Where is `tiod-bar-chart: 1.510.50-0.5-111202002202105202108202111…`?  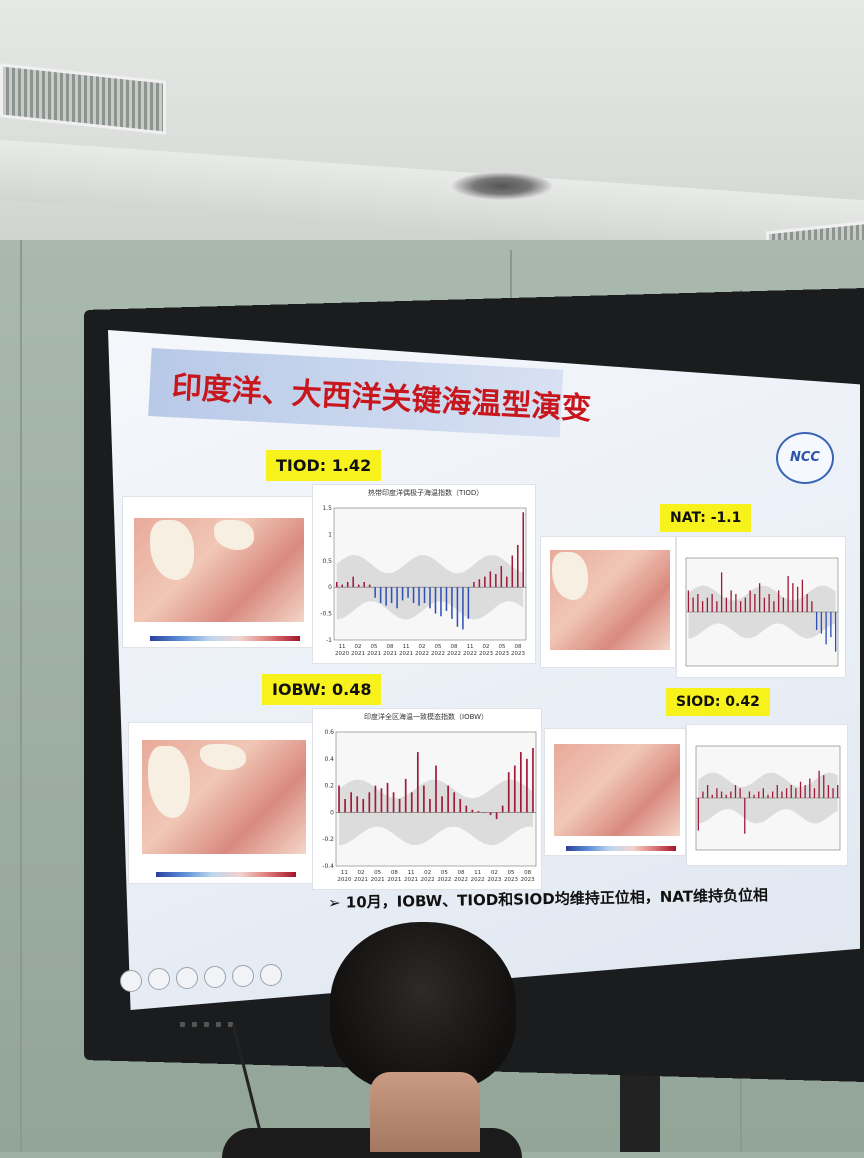 tiod-bar-chart: 1.510.50-0.5-111202002202105202108202111… is located at coordinates (423, 581).